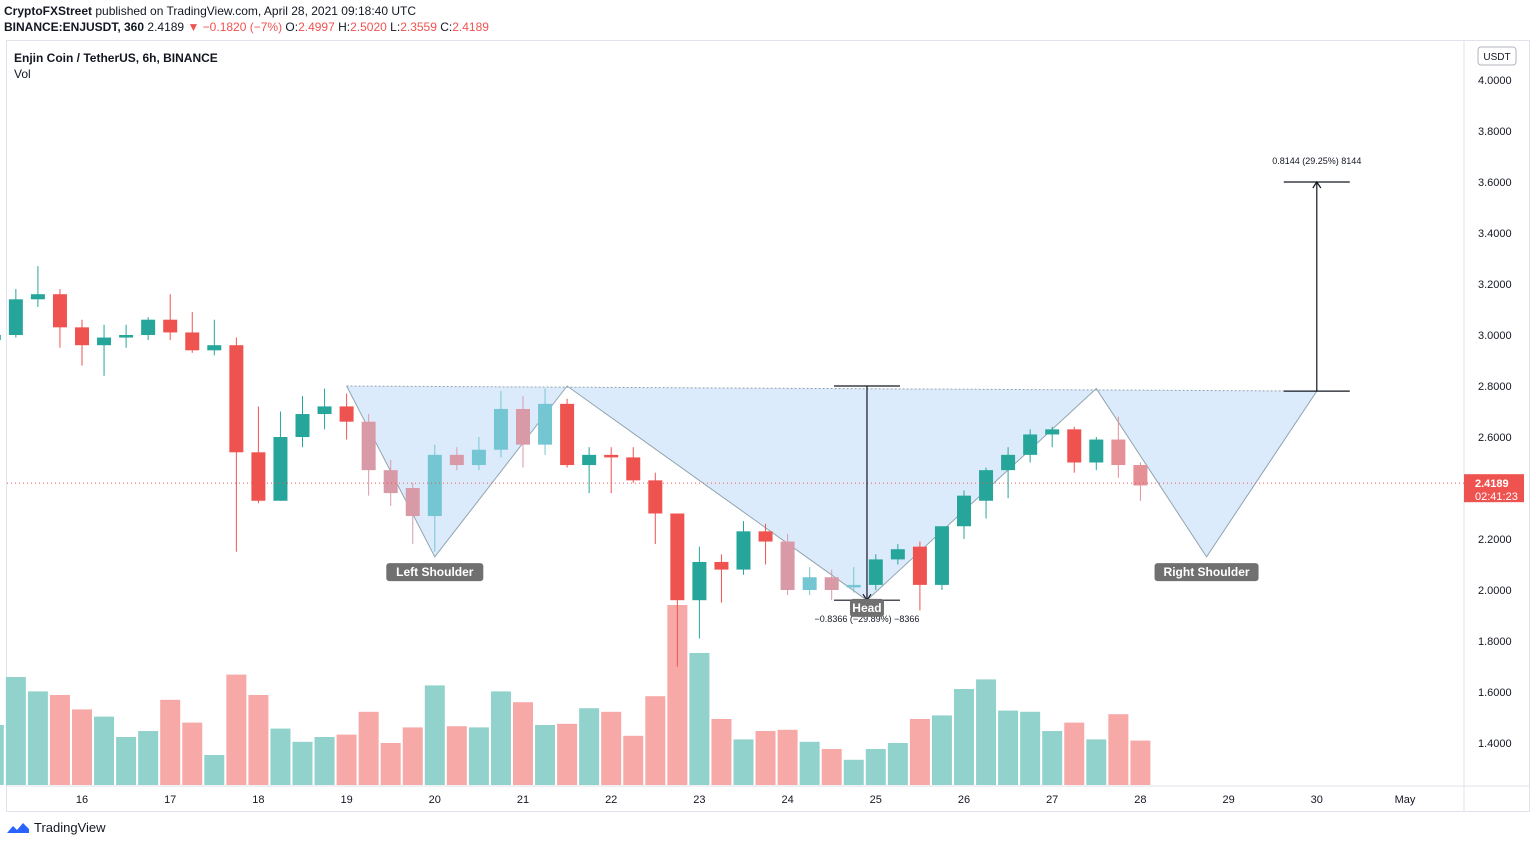 The image size is (1536, 847). Describe the element at coordinates (1228, 800) in the screenshot. I see `time-tick: 29` at that location.